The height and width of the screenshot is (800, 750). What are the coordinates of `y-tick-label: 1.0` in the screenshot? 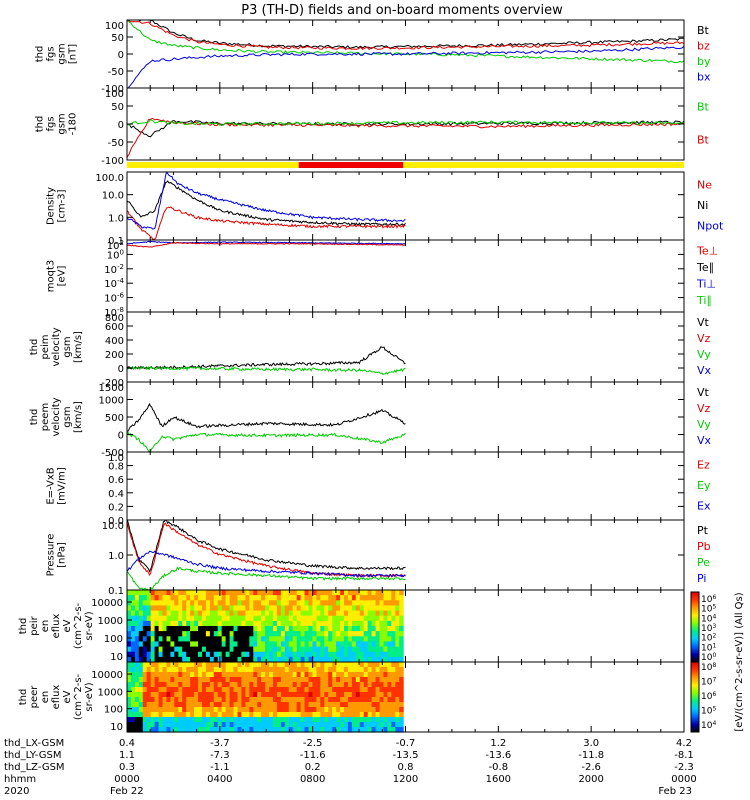 It's located at (116, 458).